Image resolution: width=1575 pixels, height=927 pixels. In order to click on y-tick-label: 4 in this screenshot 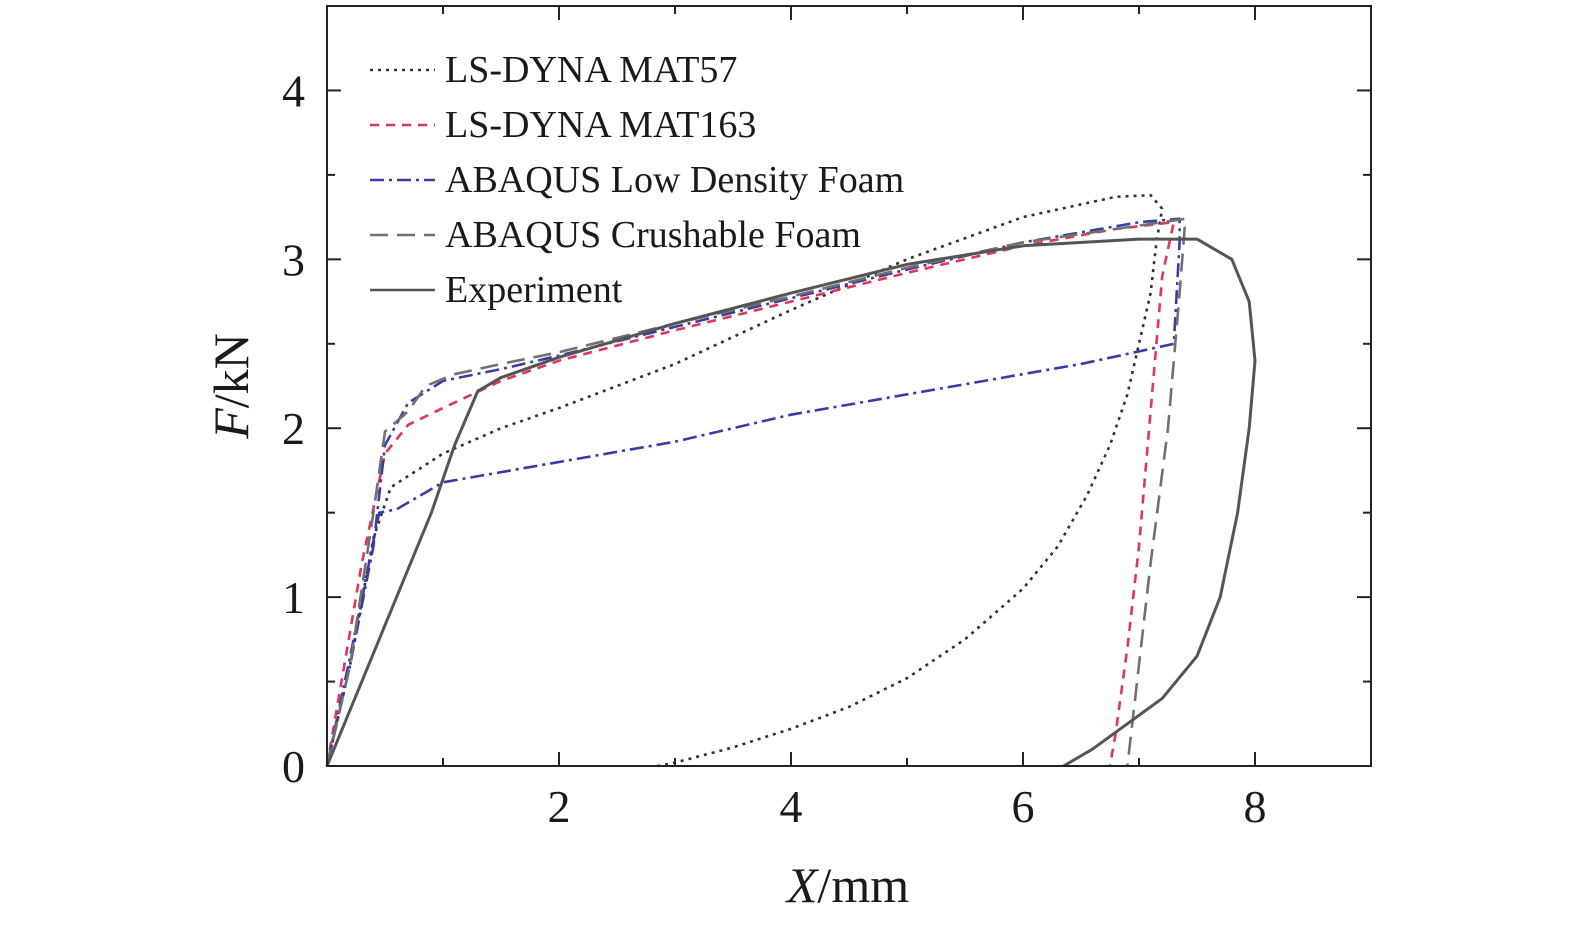, I will do `click(293, 90)`.